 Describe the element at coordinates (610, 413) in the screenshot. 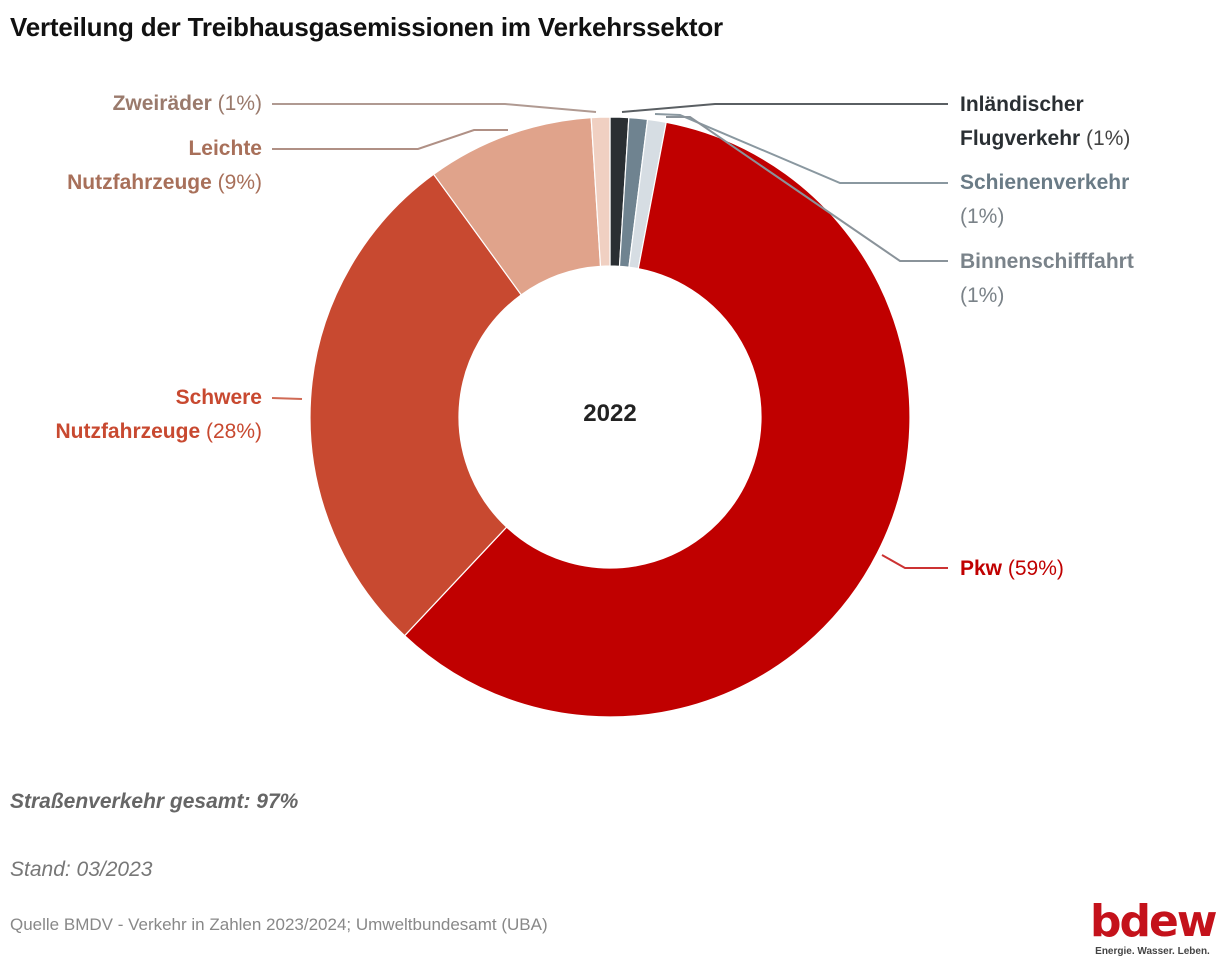

I see `center-year-label: 2022` at that location.